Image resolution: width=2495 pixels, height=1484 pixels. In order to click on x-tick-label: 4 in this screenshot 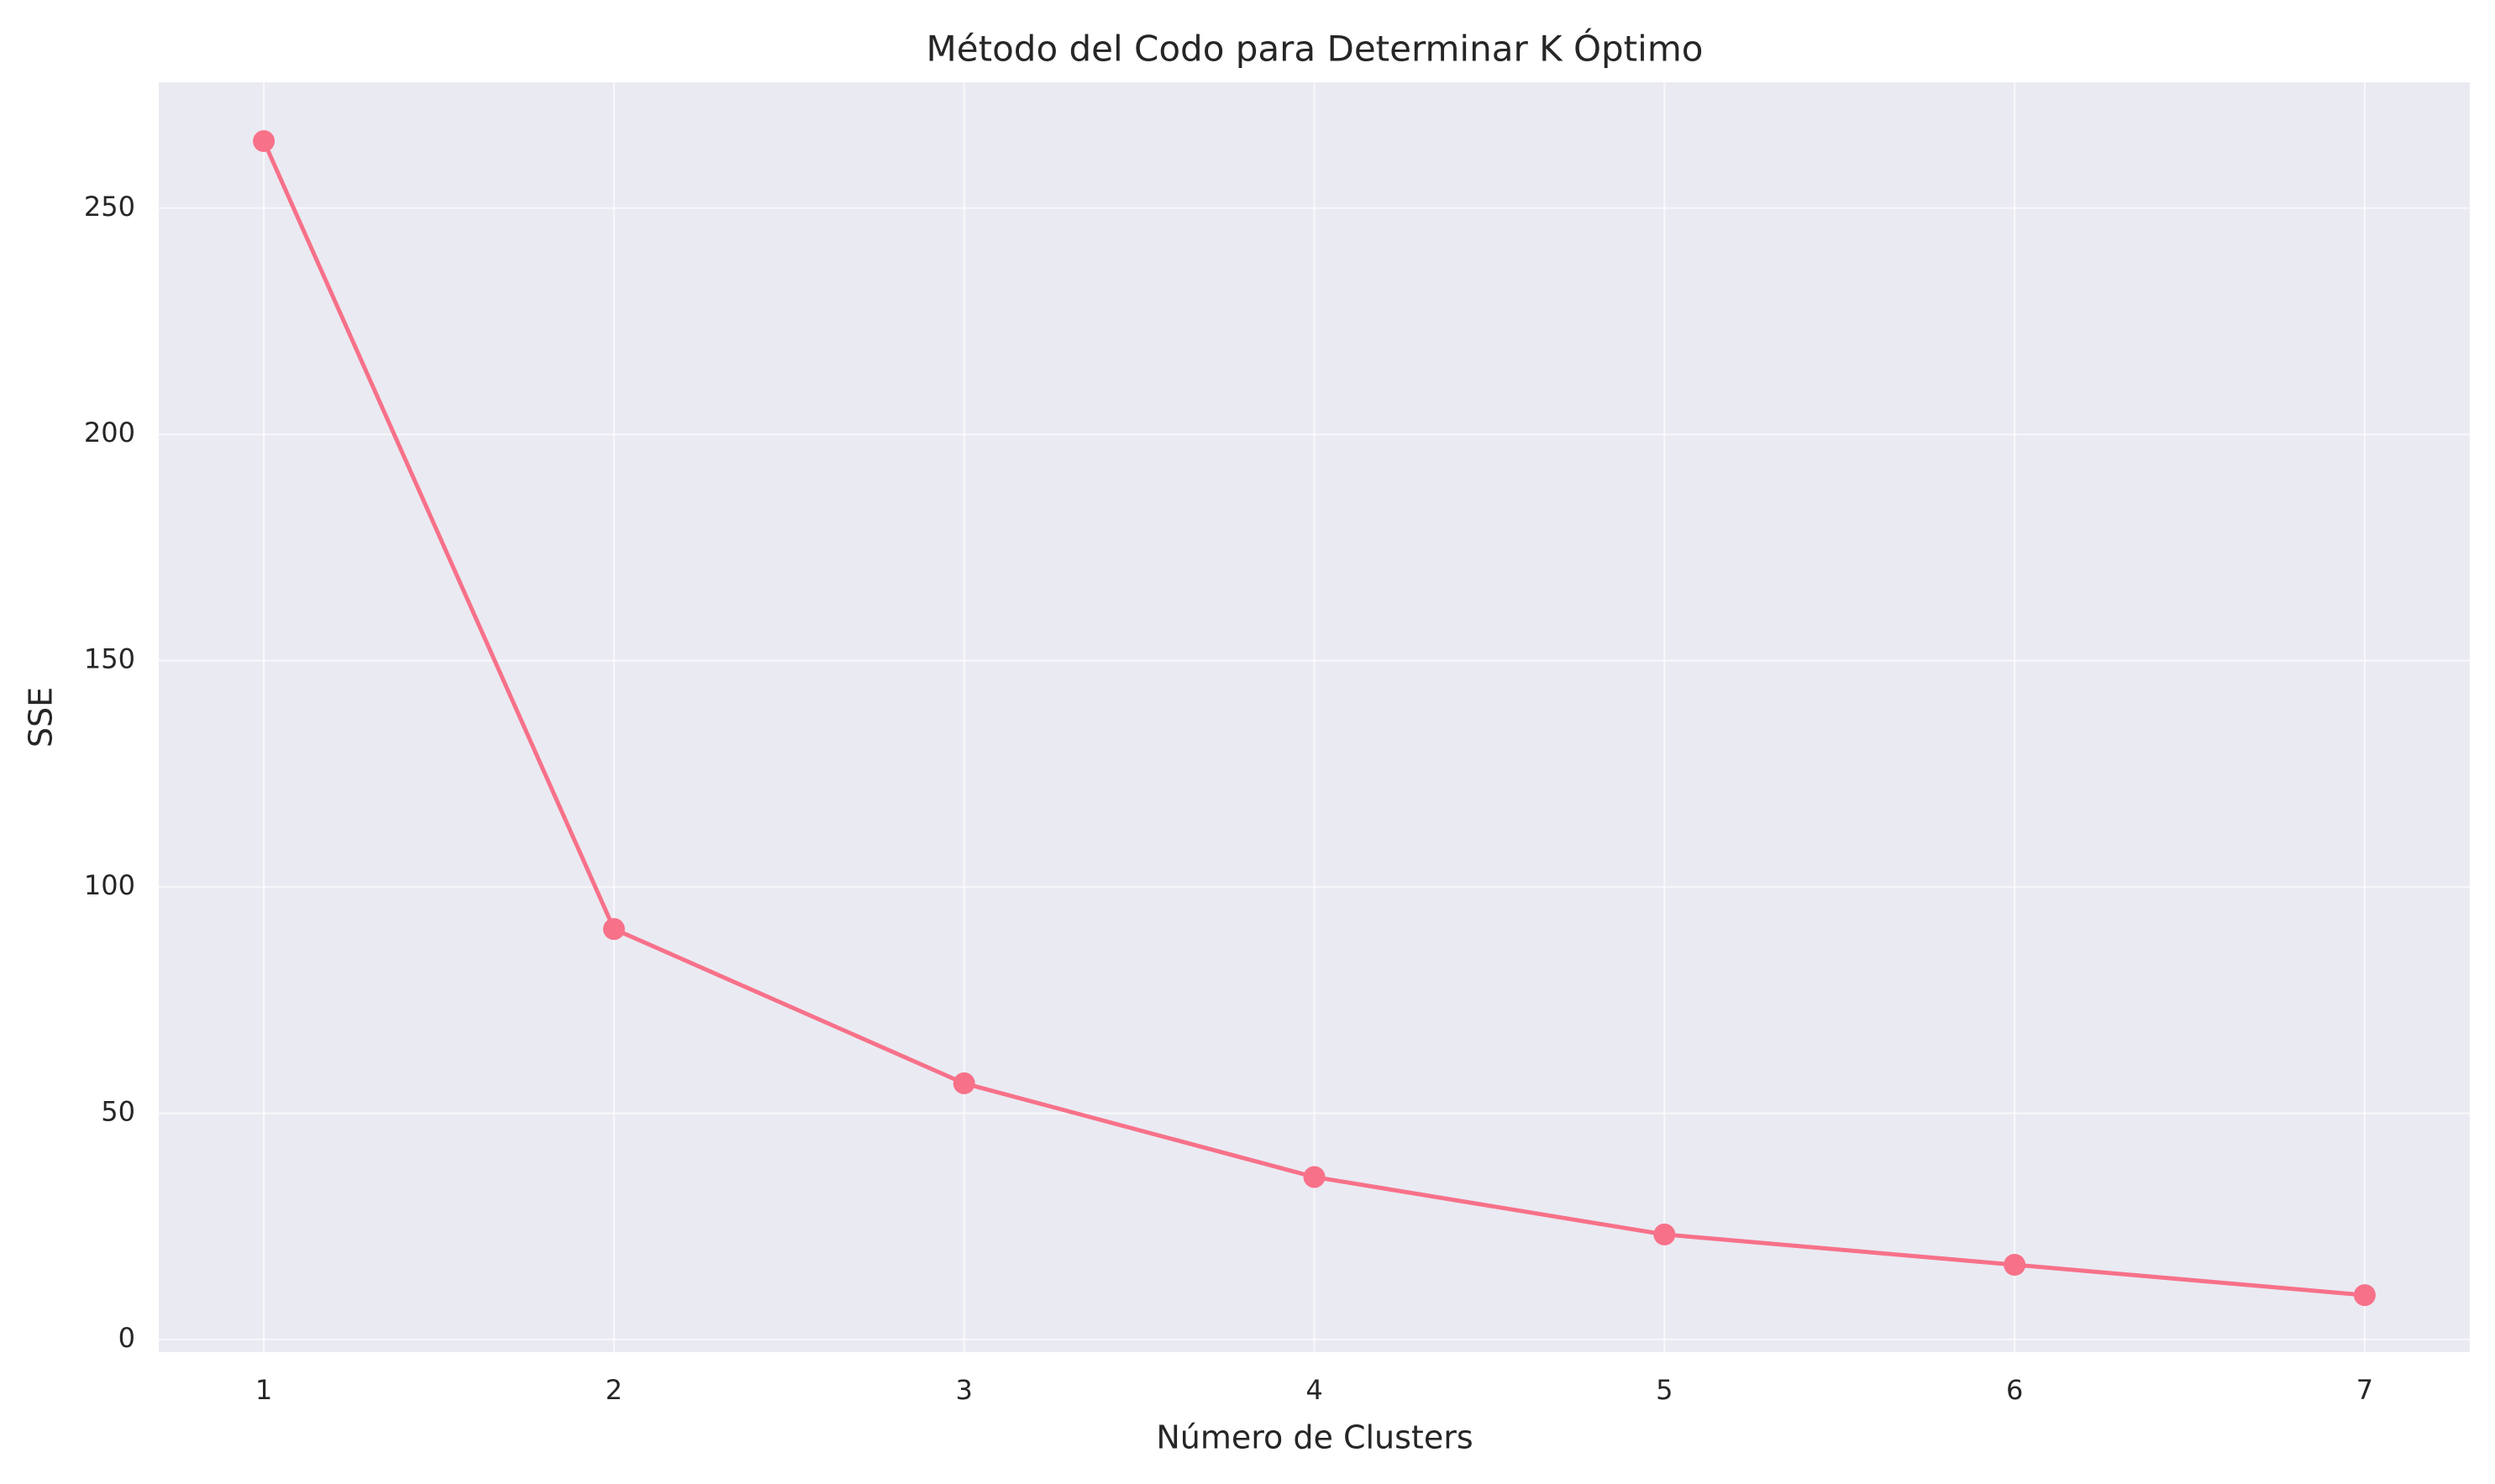, I will do `click(1313, 1390)`.